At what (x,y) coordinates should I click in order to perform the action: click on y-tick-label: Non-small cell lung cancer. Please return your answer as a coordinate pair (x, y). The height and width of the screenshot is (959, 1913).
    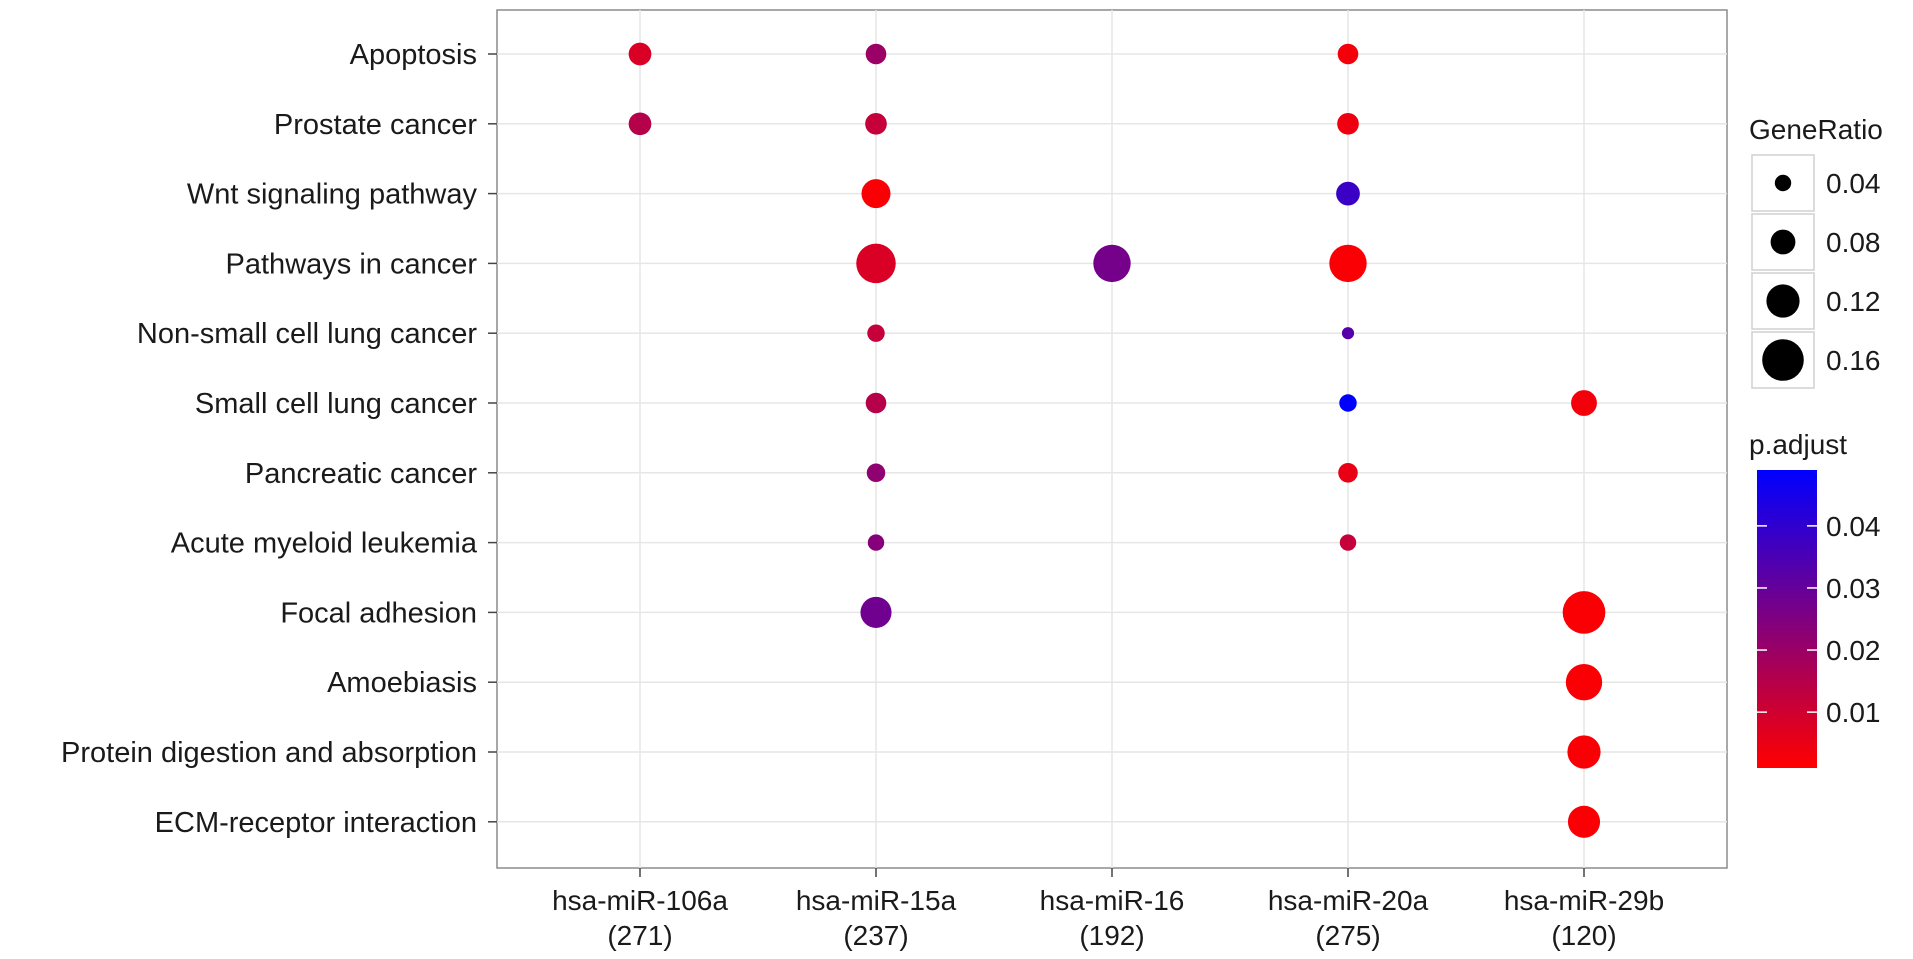
    Looking at the image, I should click on (307, 334).